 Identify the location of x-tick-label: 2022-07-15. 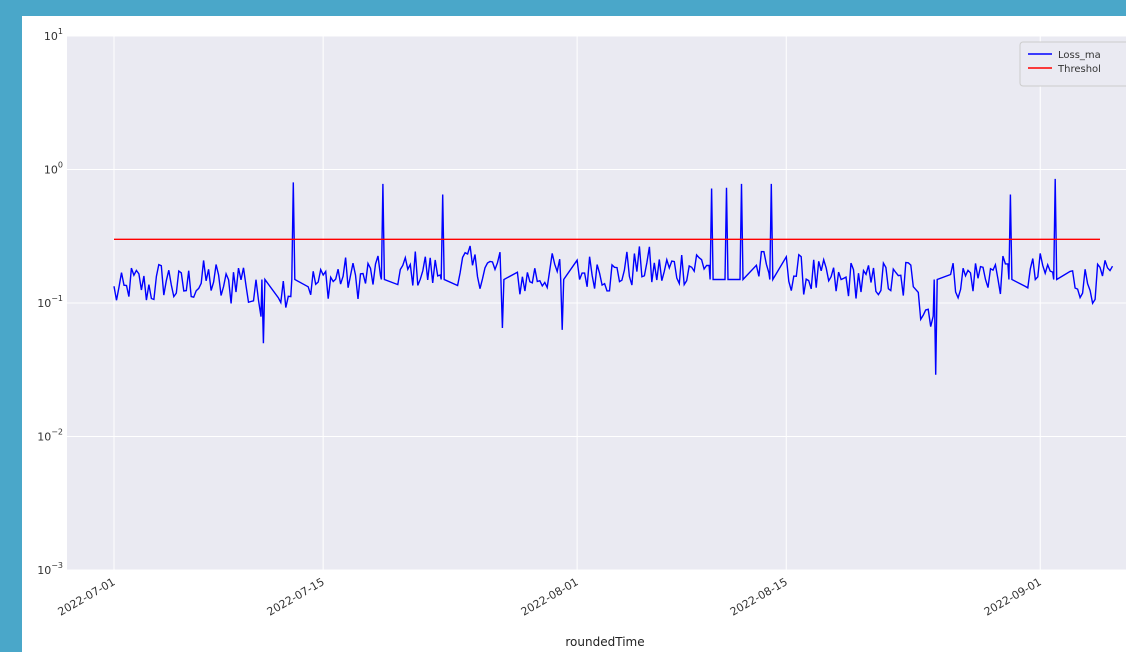
(296, 596).